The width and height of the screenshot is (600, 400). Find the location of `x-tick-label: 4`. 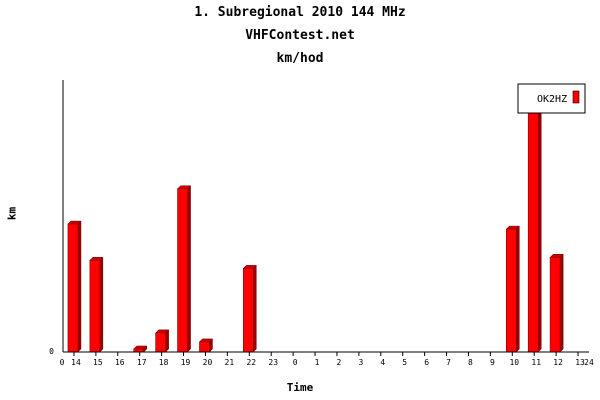

x-tick-label: 4 is located at coordinates (382, 362).